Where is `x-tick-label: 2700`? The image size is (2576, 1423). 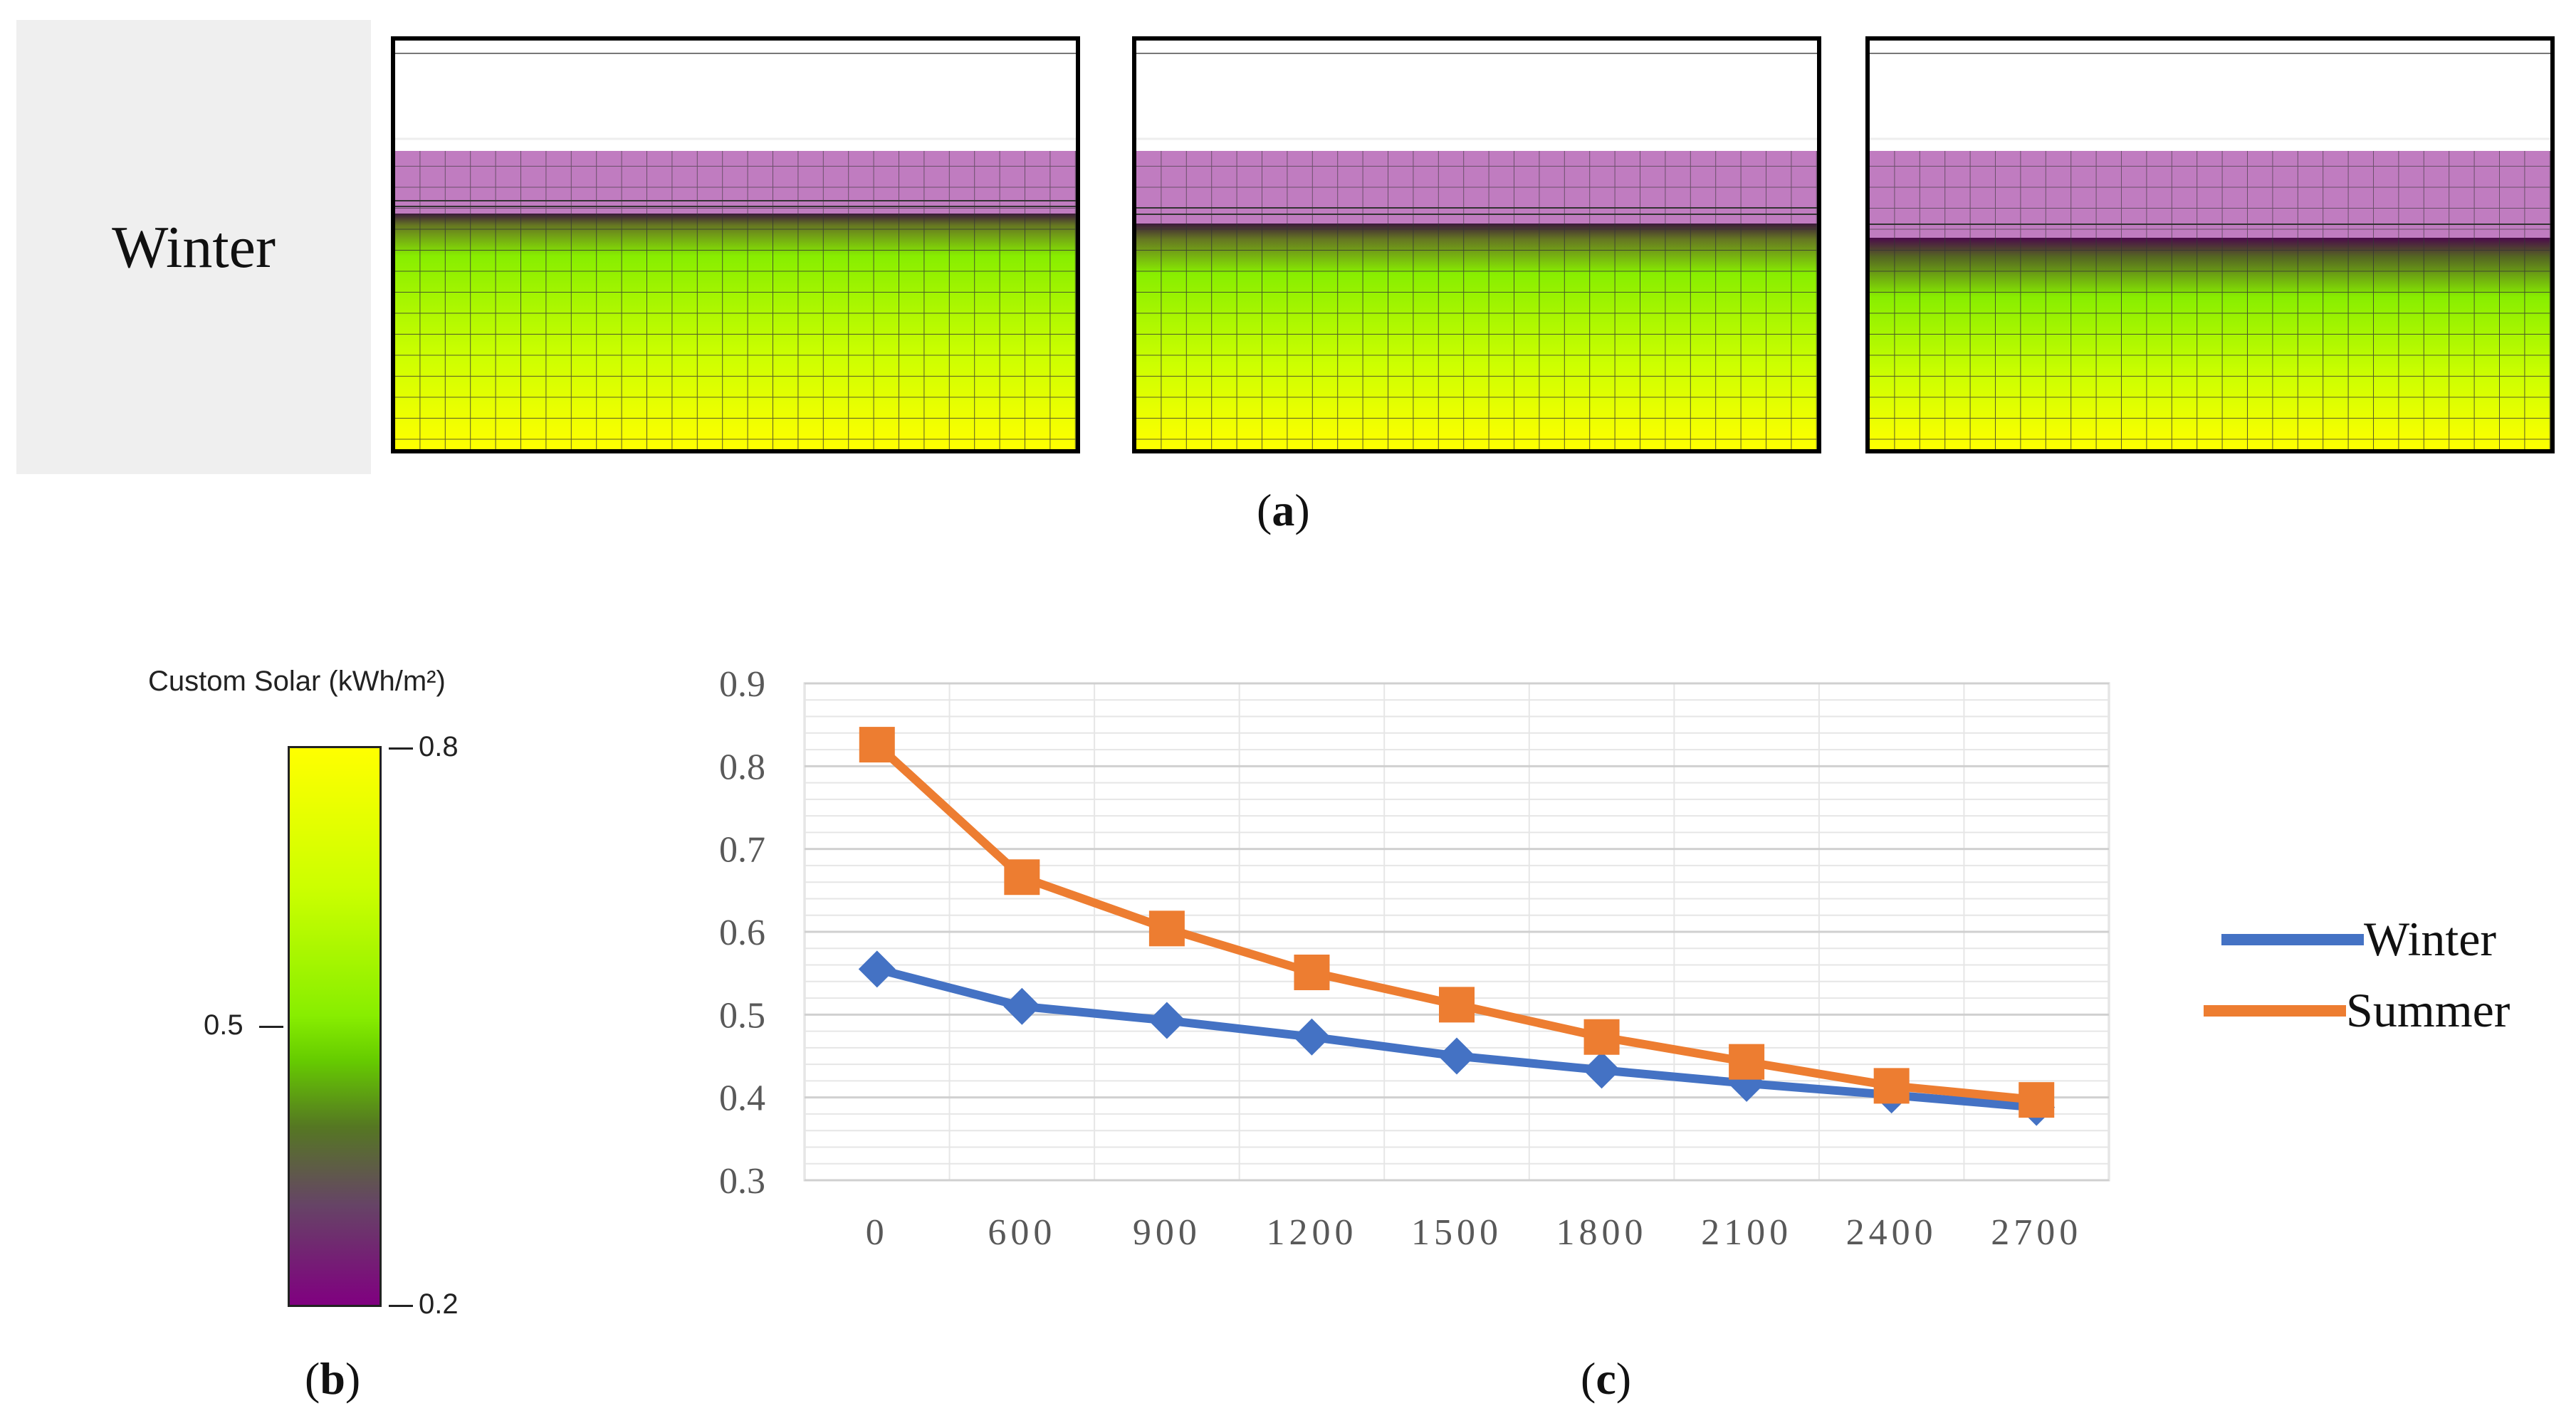 x-tick-label: 2700 is located at coordinates (2036, 1232).